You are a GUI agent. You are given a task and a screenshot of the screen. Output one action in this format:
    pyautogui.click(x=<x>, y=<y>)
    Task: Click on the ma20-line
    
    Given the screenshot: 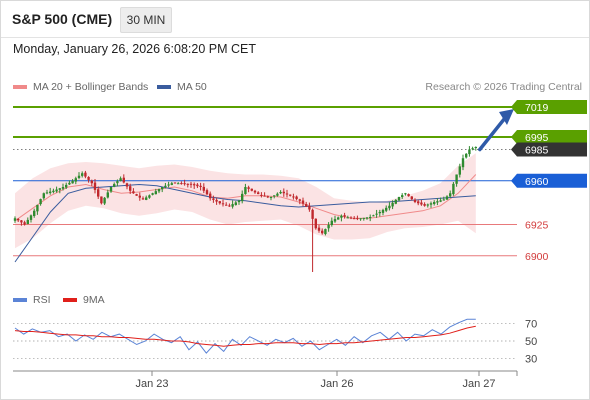 What is the action you would take?
    pyautogui.click(x=245, y=198)
    